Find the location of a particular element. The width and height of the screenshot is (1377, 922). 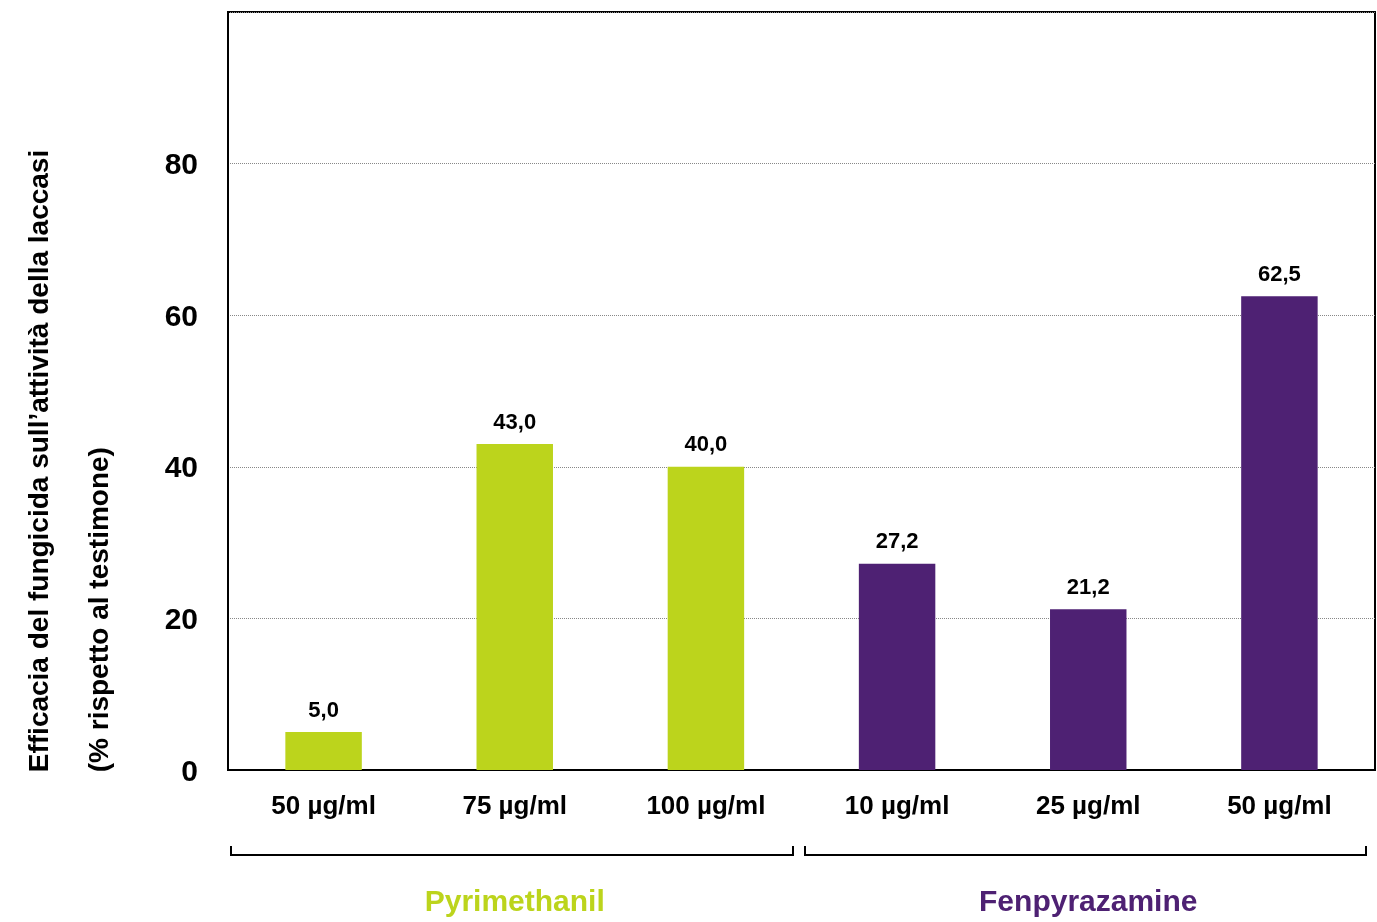

y-tick-label: 20 is located at coordinates (181, 618).